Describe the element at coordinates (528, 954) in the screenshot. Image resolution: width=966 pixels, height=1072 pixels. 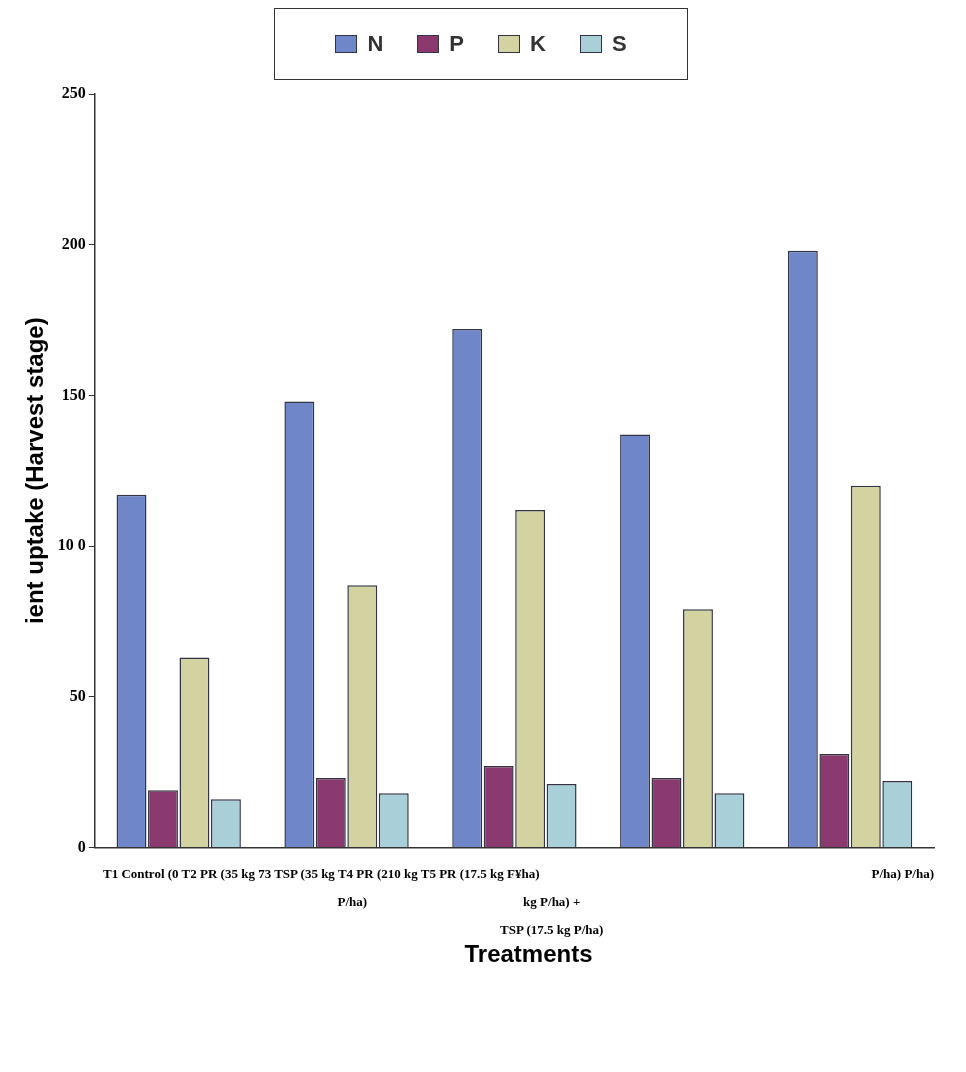
I see `x-axis-title: Treatments` at that location.